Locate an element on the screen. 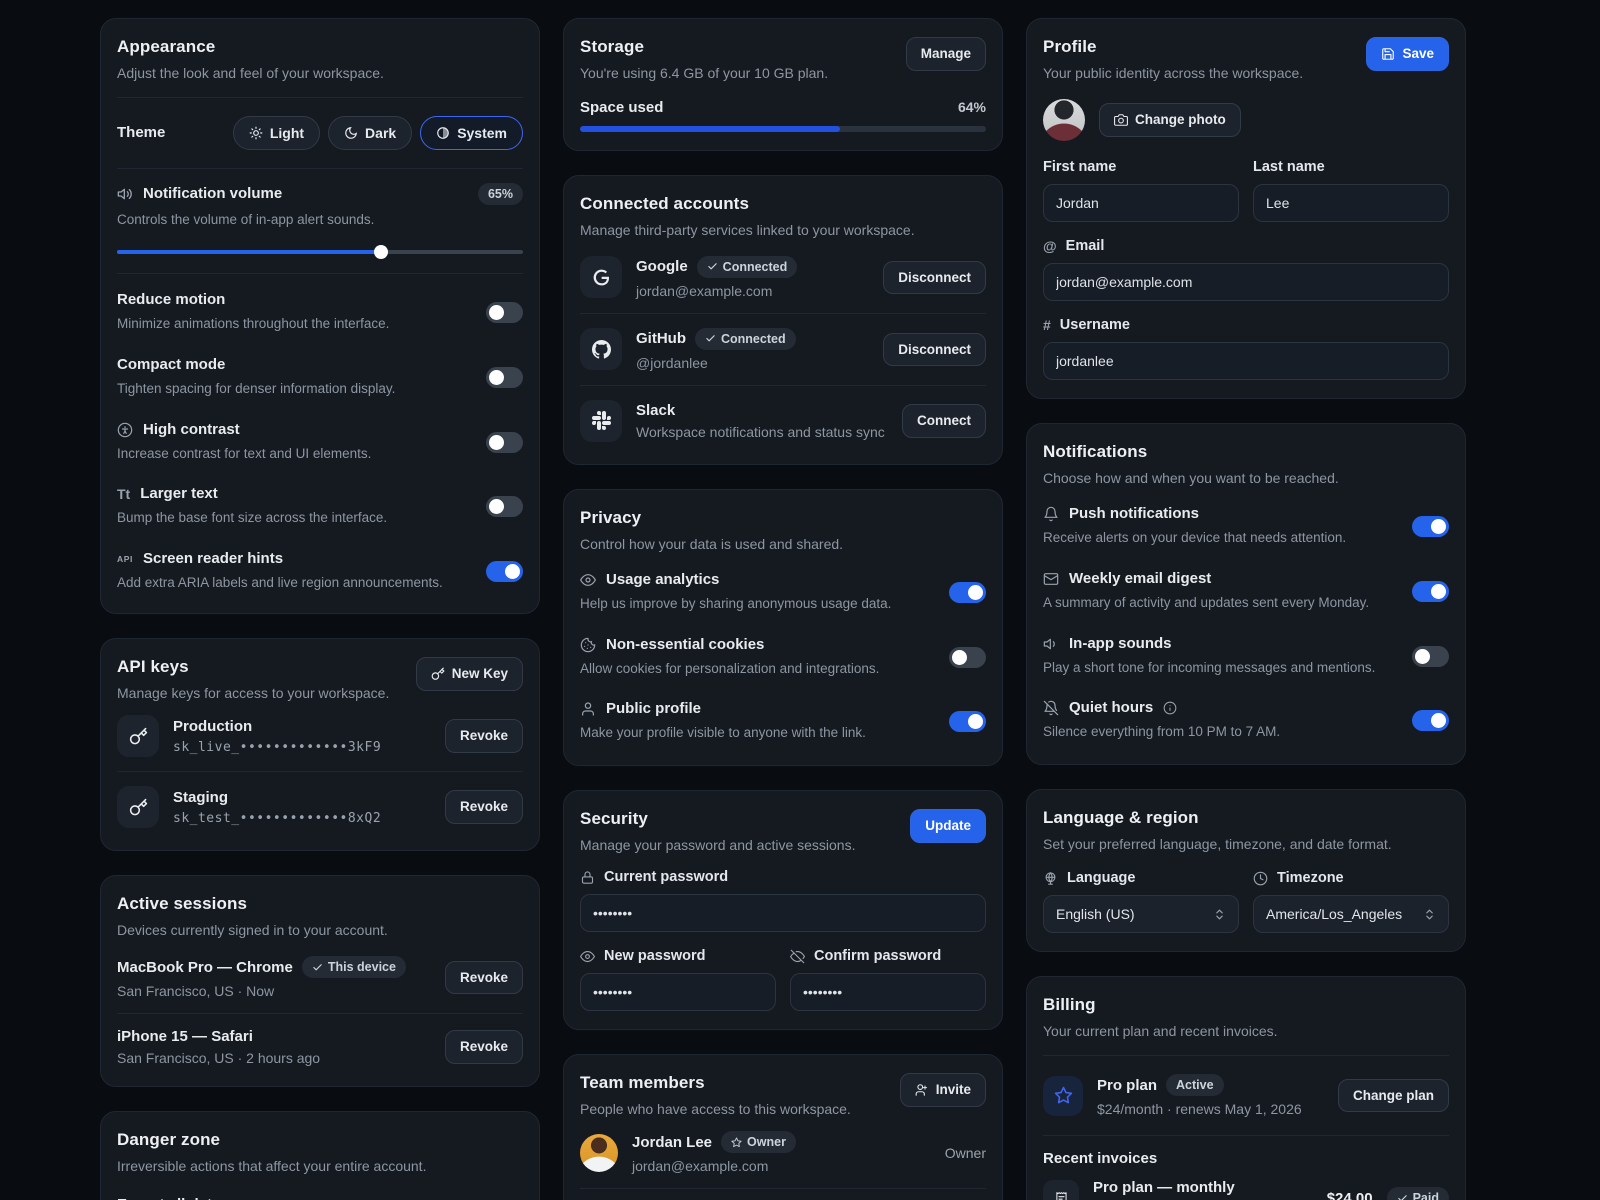 The width and height of the screenshot is (1600, 1200). compact-mode-toggle is located at coordinates (504, 377).